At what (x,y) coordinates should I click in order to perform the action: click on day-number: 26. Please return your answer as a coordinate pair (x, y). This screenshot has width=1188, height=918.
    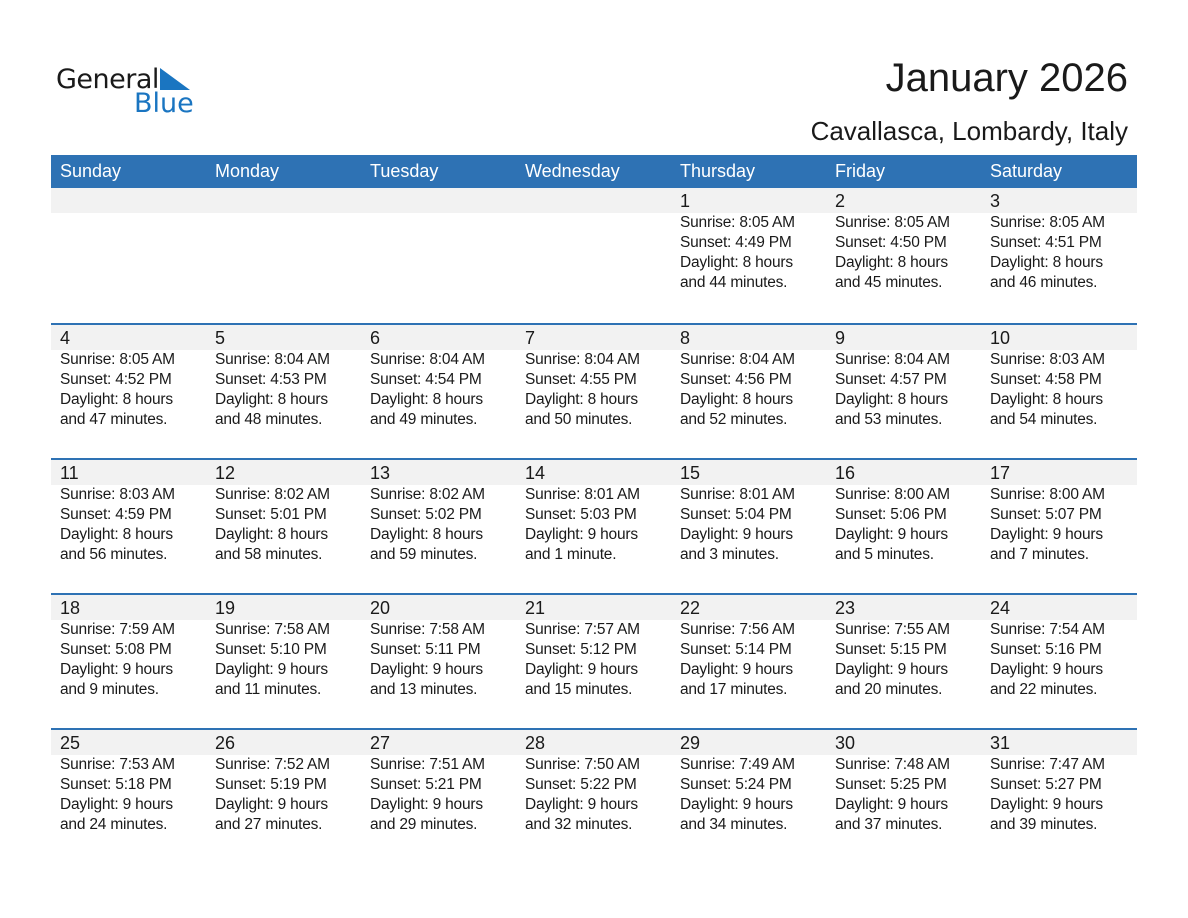
    Looking at the image, I should click on (225, 743).